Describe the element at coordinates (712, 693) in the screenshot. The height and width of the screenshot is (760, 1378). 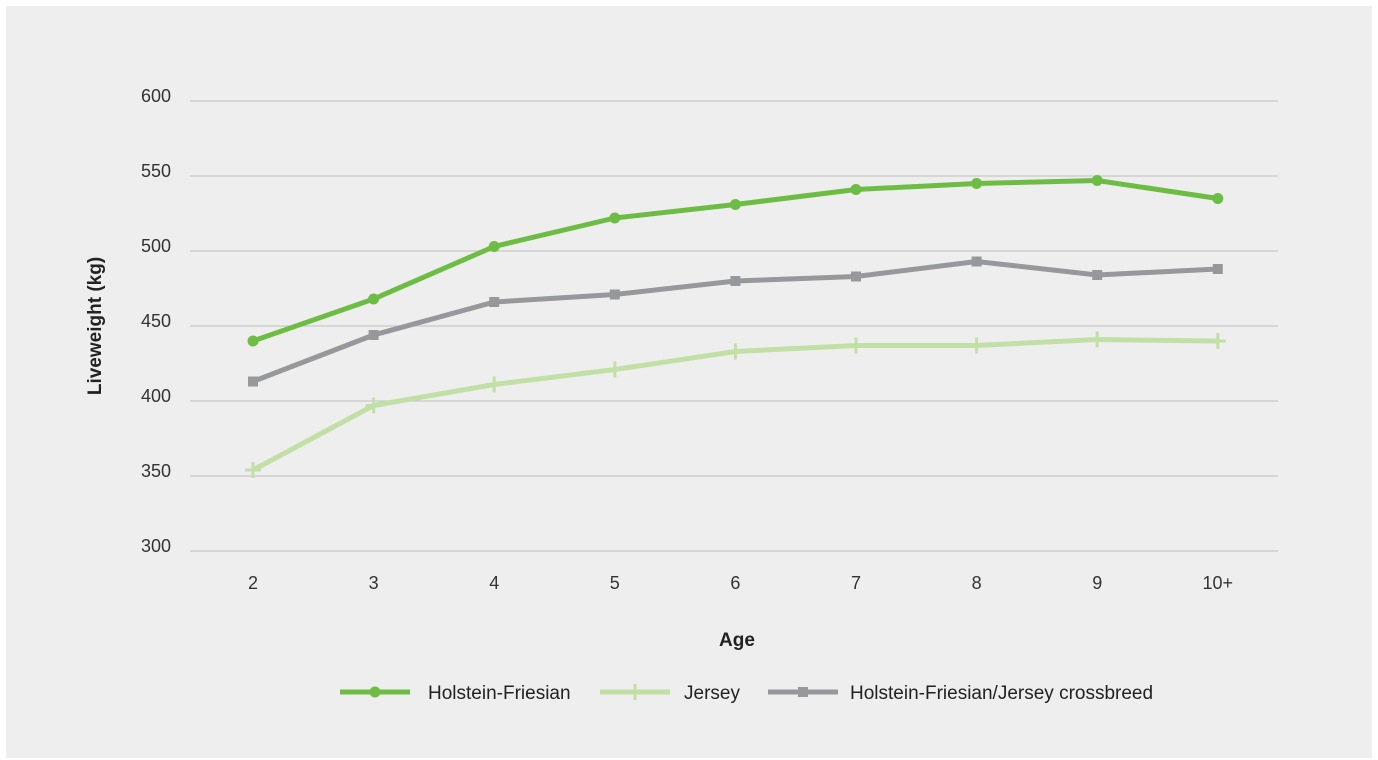
I see `legend-label: Jersey` at that location.